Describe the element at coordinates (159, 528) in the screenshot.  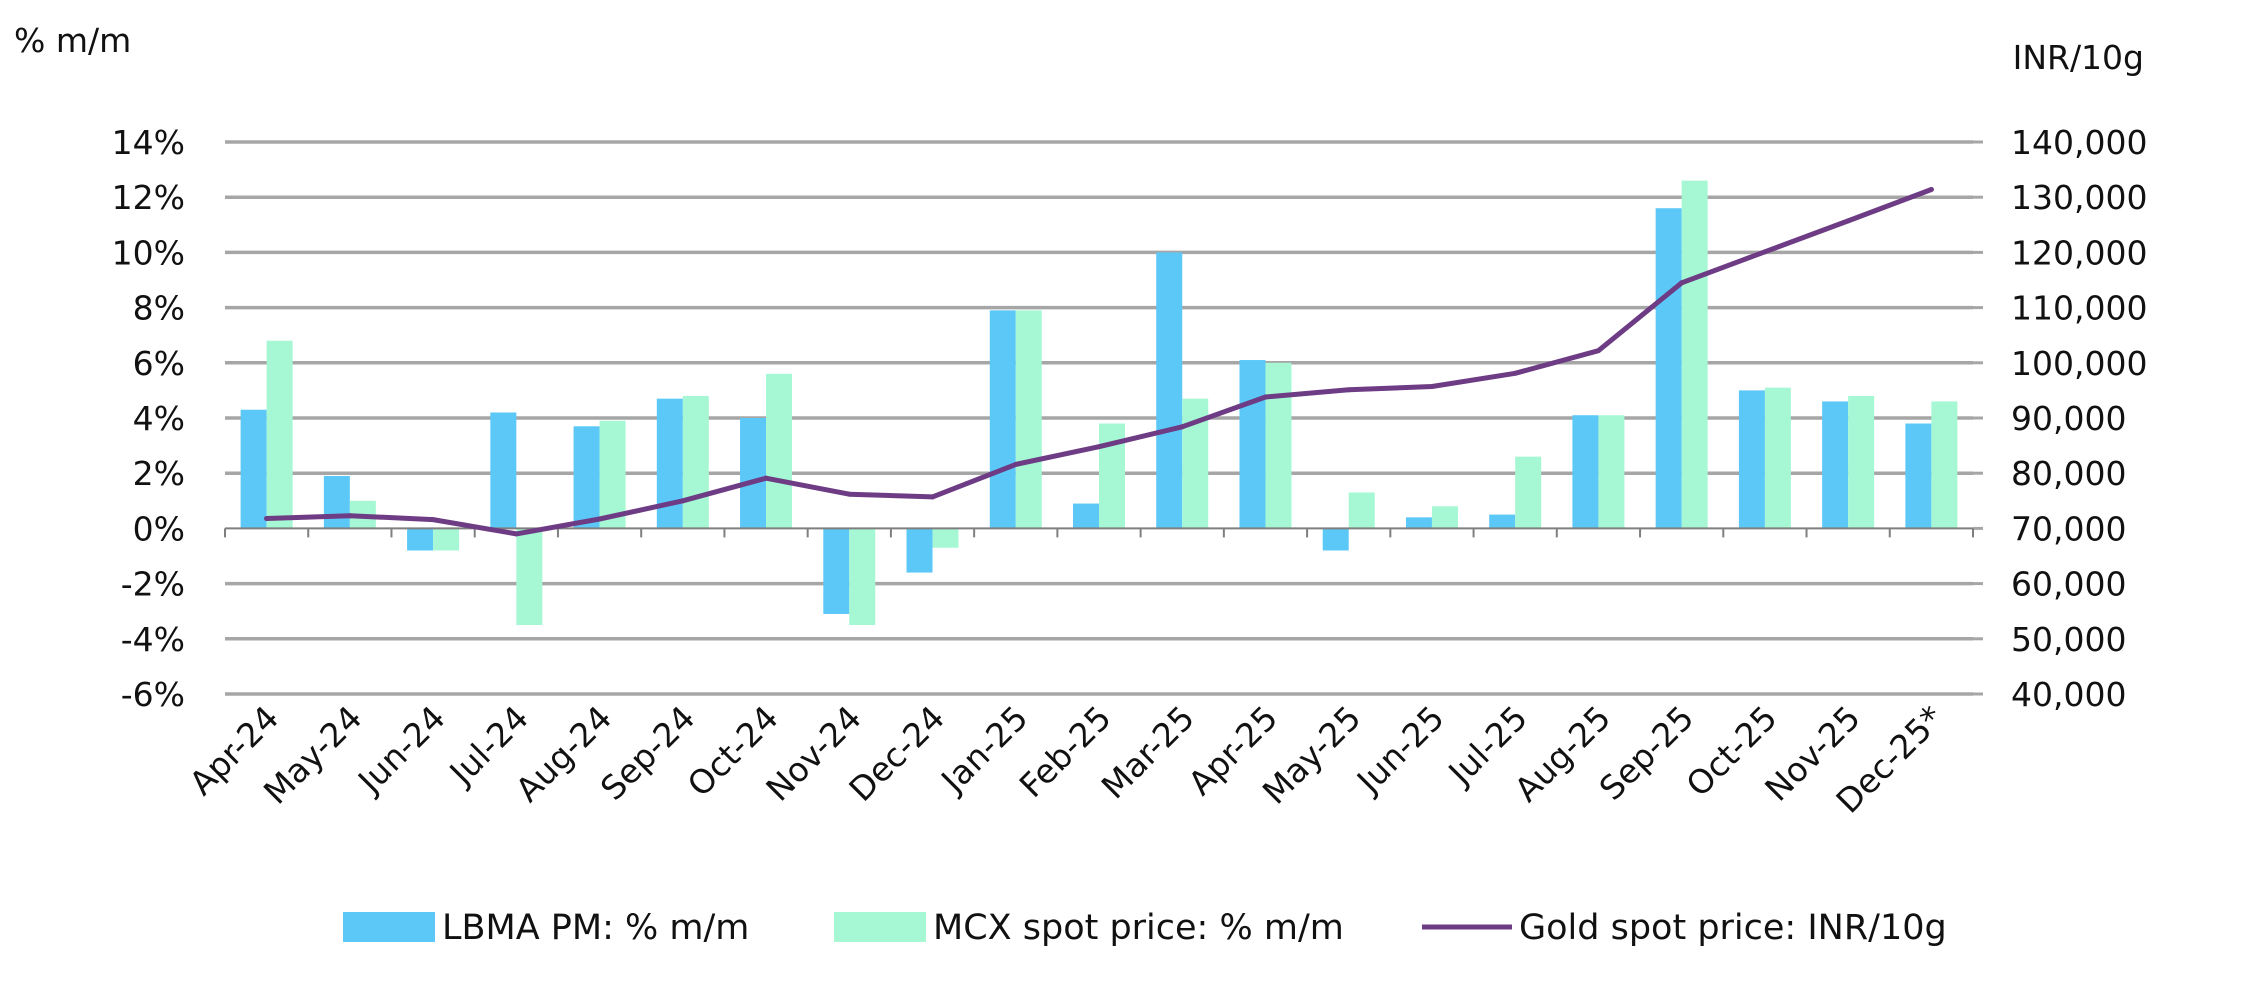
I see `left-tick-label: 0%` at that location.